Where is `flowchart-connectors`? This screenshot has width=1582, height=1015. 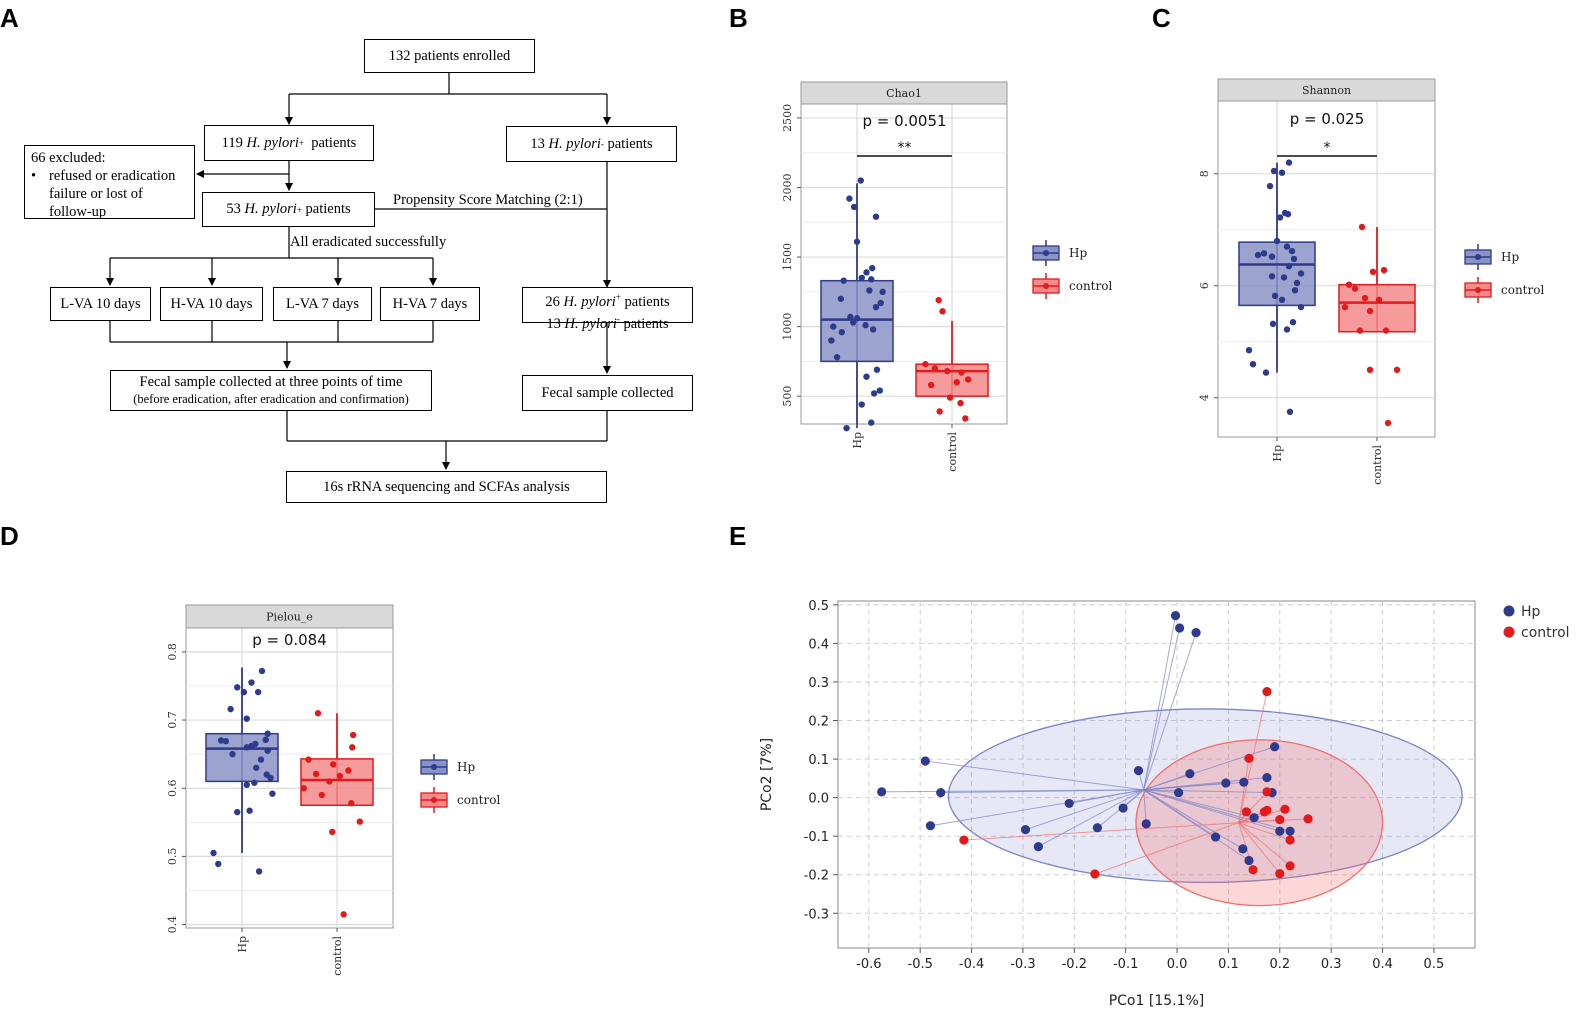 flowchart-connectors is located at coordinates (358, 271).